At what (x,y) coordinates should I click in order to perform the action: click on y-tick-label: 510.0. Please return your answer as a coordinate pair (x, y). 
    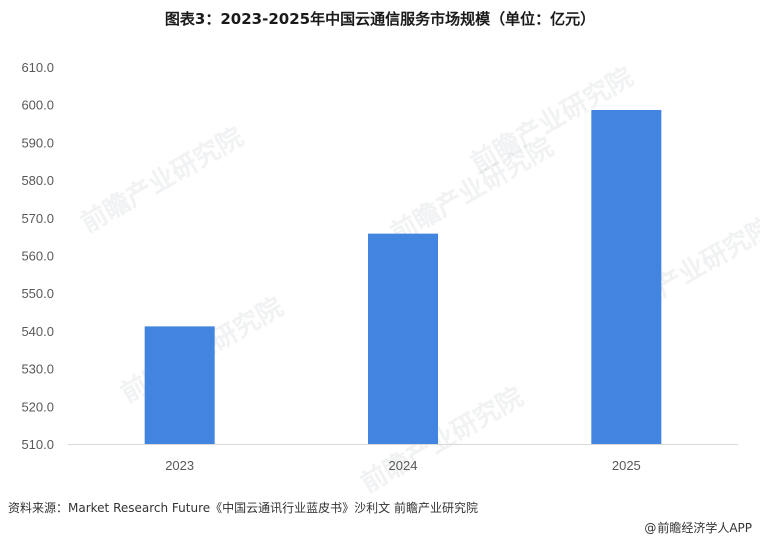
    Looking at the image, I should click on (37, 444).